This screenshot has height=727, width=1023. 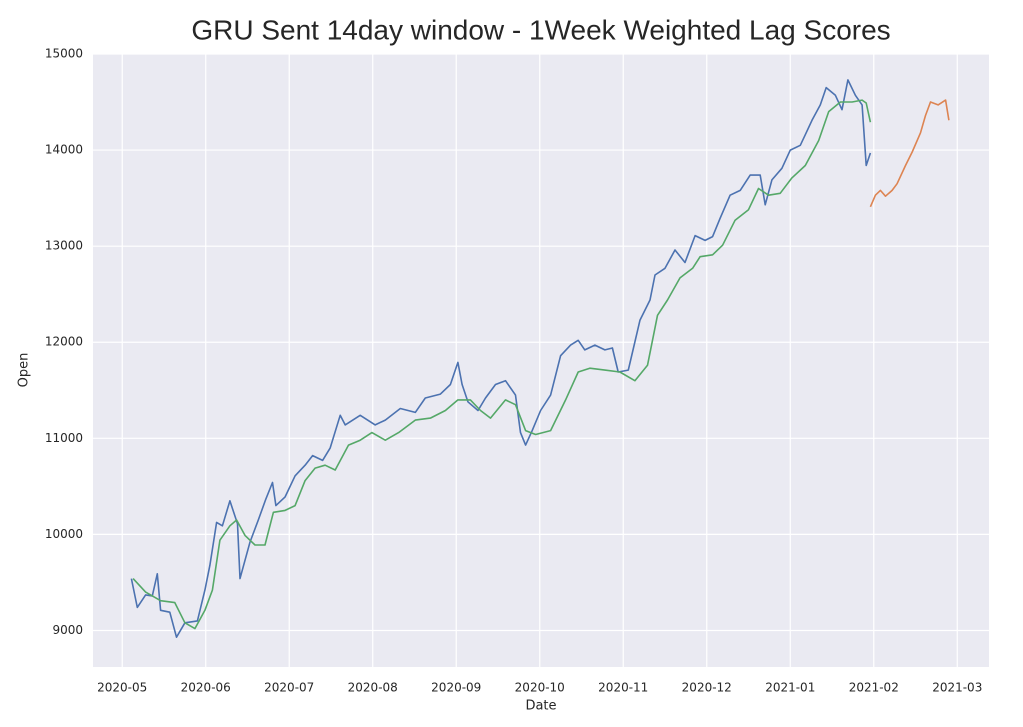 What do you see at coordinates (64, 342) in the screenshot?
I see `y-tick-label: 12000` at bounding box center [64, 342].